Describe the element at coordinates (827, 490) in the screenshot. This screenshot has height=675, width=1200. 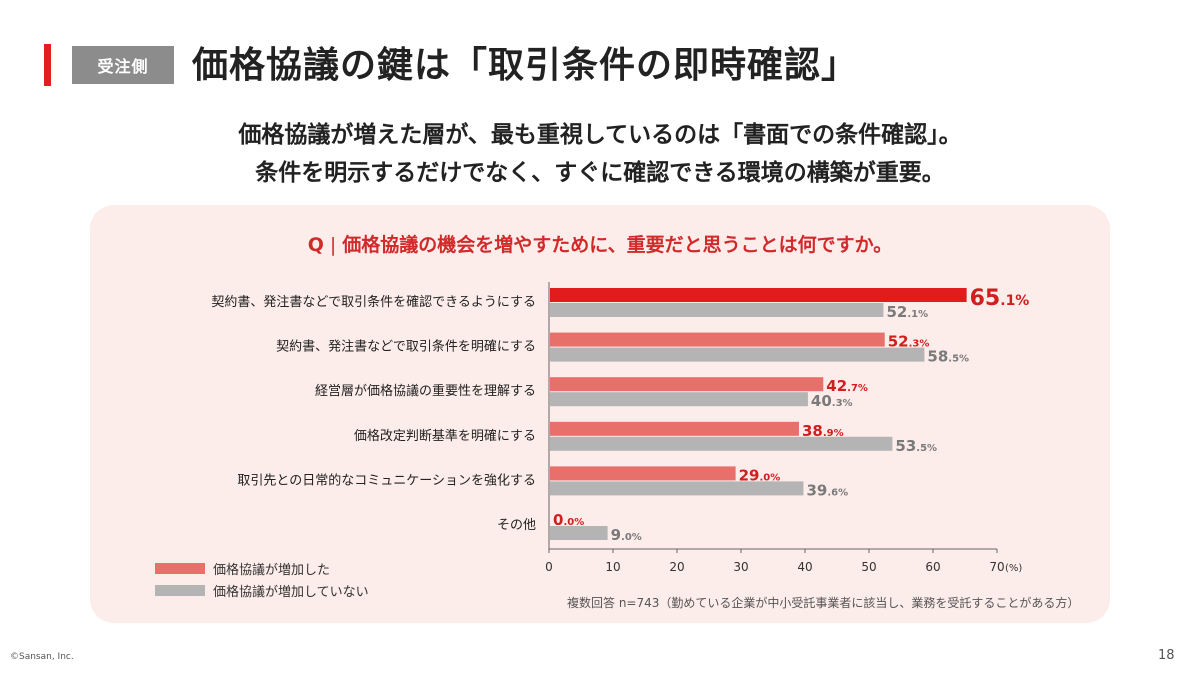
I see `value-label-not-increased: 39.6%` at that location.